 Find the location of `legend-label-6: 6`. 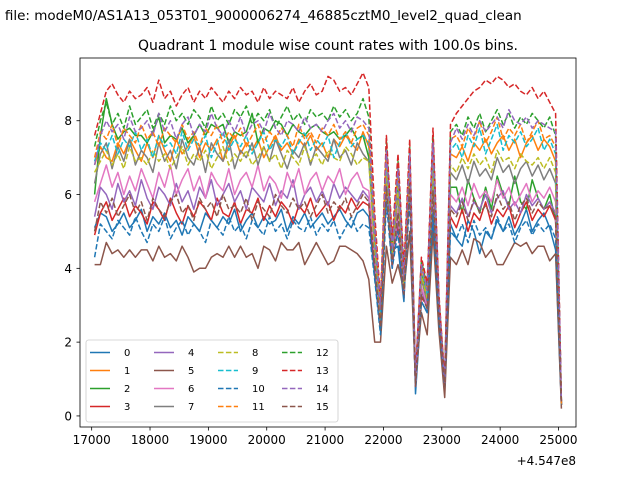

legend-label-6: 6 is located at coordinates (191, 389).